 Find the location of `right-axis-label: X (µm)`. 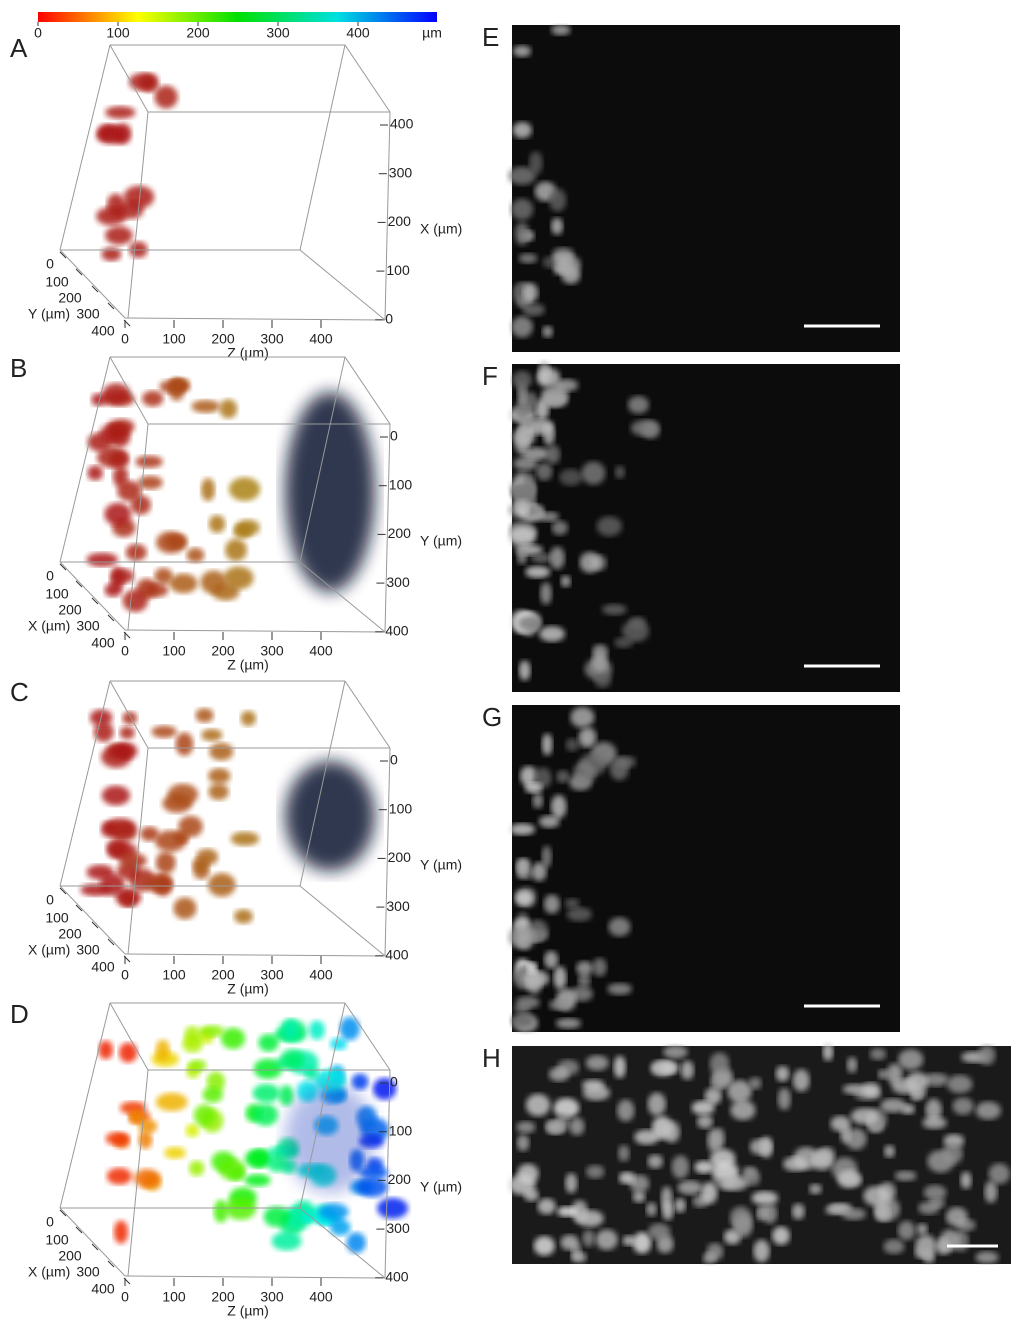

right-axis-label: X (µm) is located at coordinates (441, 229).